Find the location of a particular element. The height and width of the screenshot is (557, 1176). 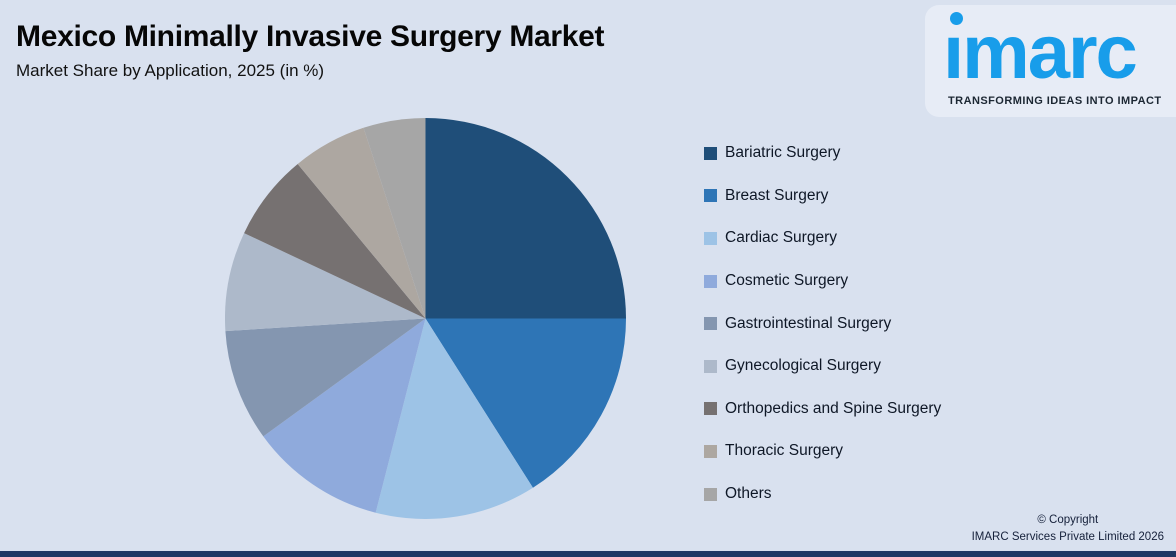

legend-item: Breast Surgery is located at coordinates (822, 196).